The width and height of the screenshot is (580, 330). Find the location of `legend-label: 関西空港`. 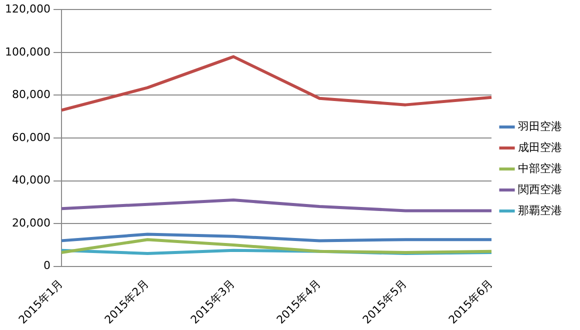

legend-label: 関西空港 is located at coordinates (540, 189).